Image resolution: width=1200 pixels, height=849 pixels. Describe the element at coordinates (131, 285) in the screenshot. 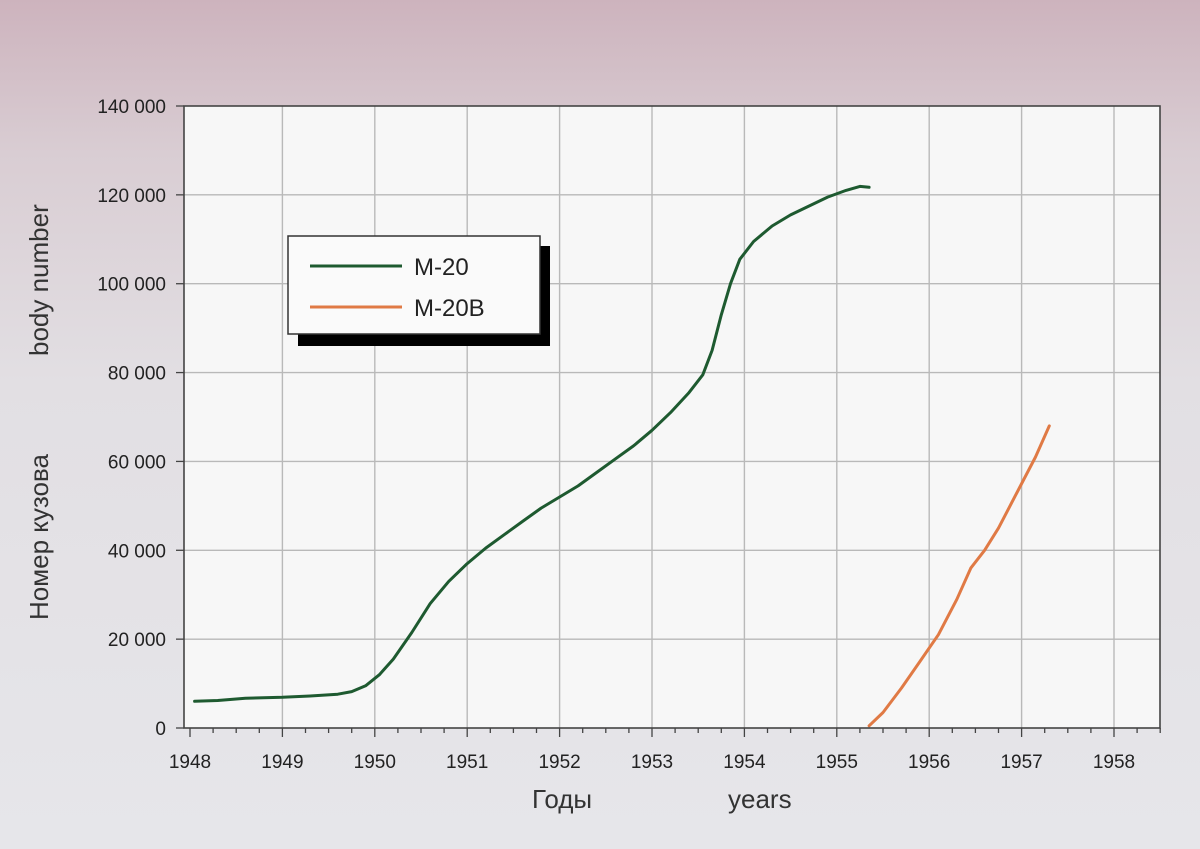

I see `y-tick-label: 100 000` at that location.